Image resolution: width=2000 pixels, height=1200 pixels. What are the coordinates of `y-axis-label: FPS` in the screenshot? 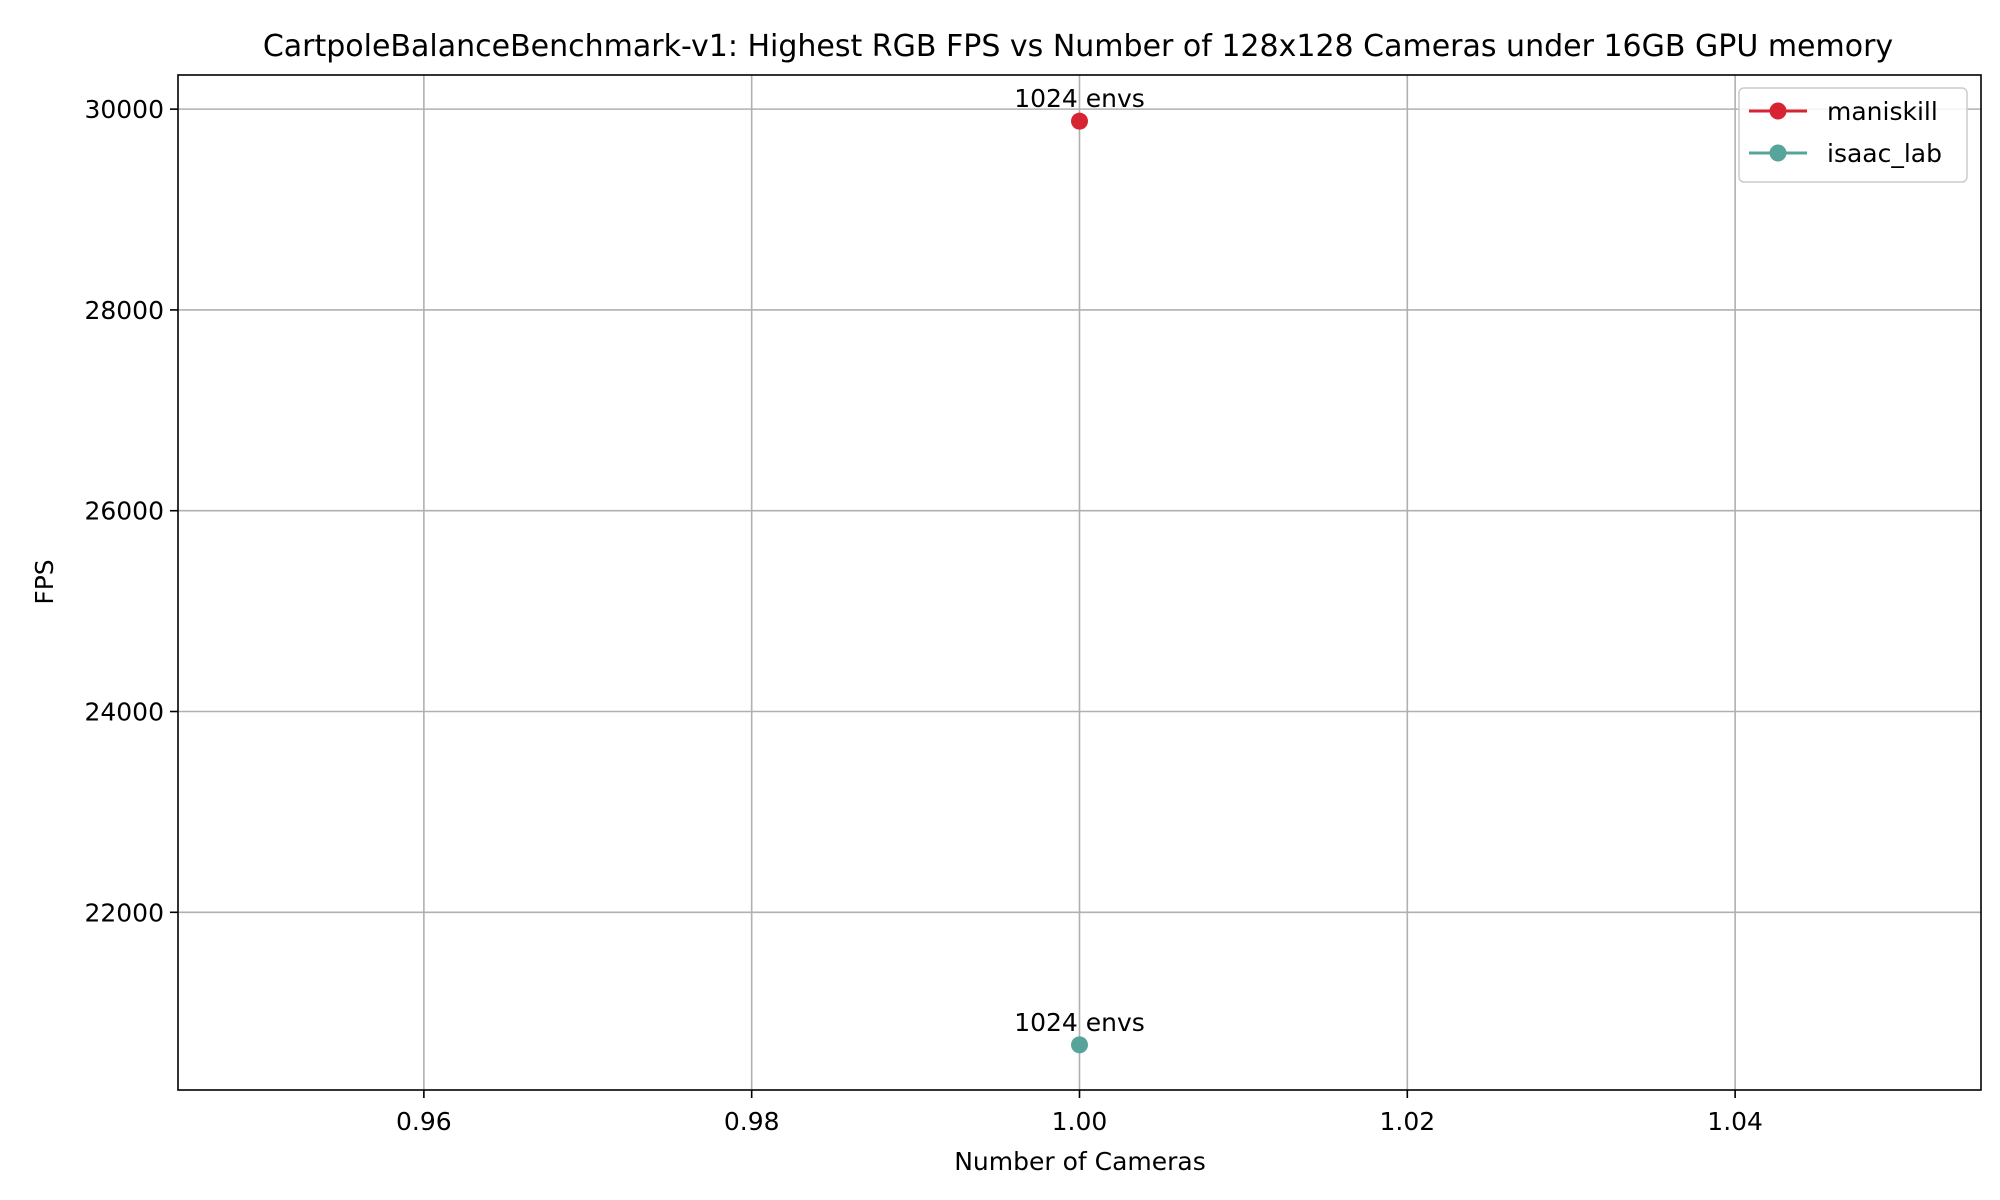 It's located at (44, 581).